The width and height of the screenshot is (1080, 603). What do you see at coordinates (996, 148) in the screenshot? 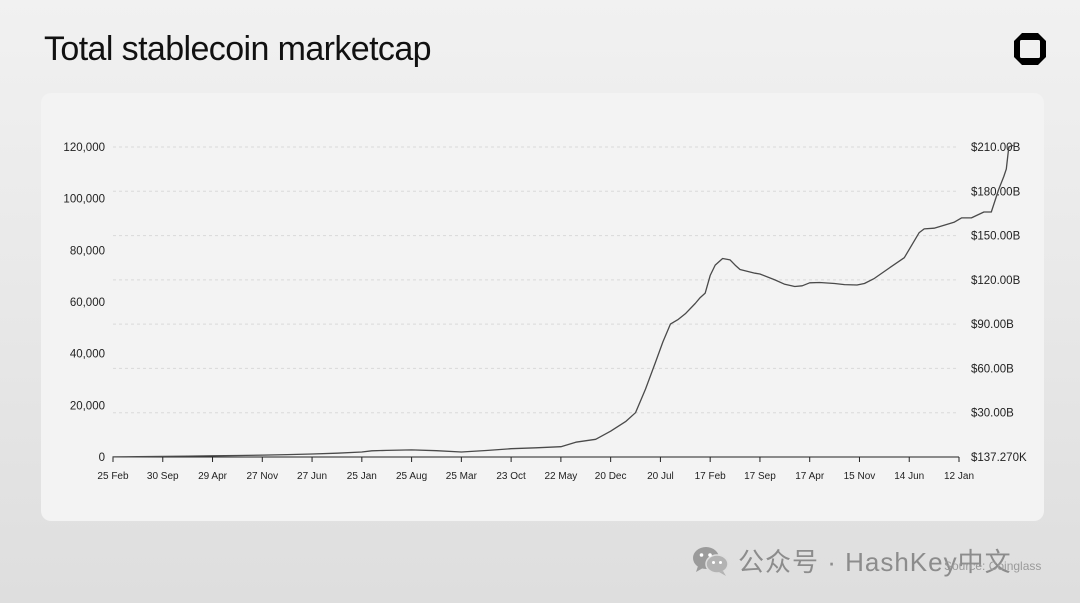
I see `y-right-tick-label: $210.00B` at bounding box center [996, 148].